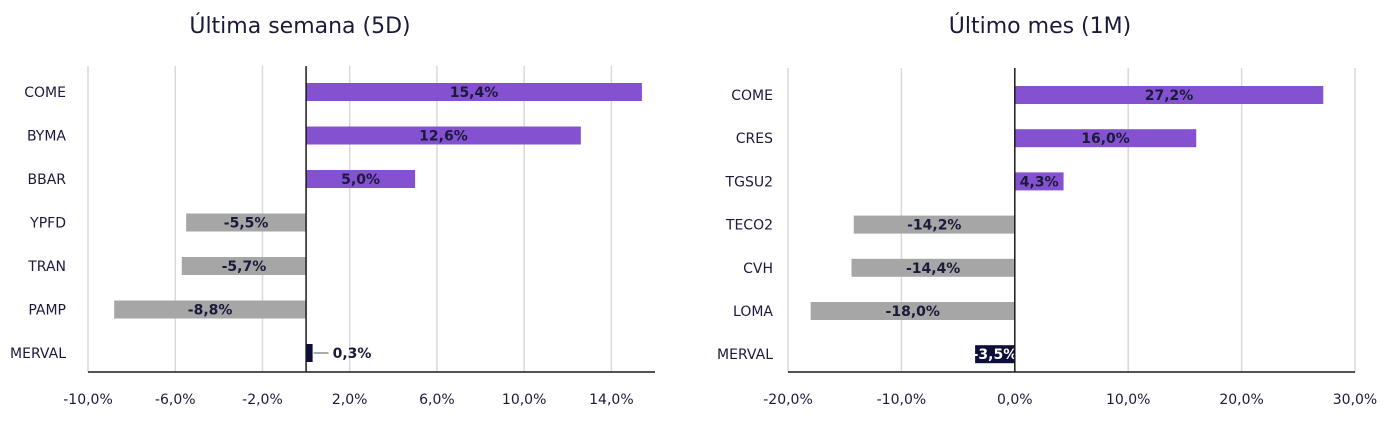  I want to click on x-tick-label: 2,0%, so click(350, 400).